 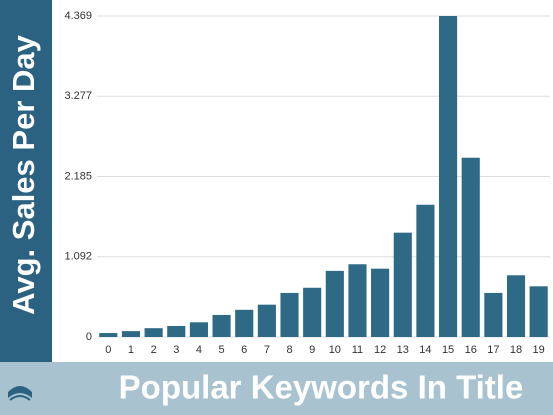 I want to click on y-tick-label: 0, so click(x=89, y=337).